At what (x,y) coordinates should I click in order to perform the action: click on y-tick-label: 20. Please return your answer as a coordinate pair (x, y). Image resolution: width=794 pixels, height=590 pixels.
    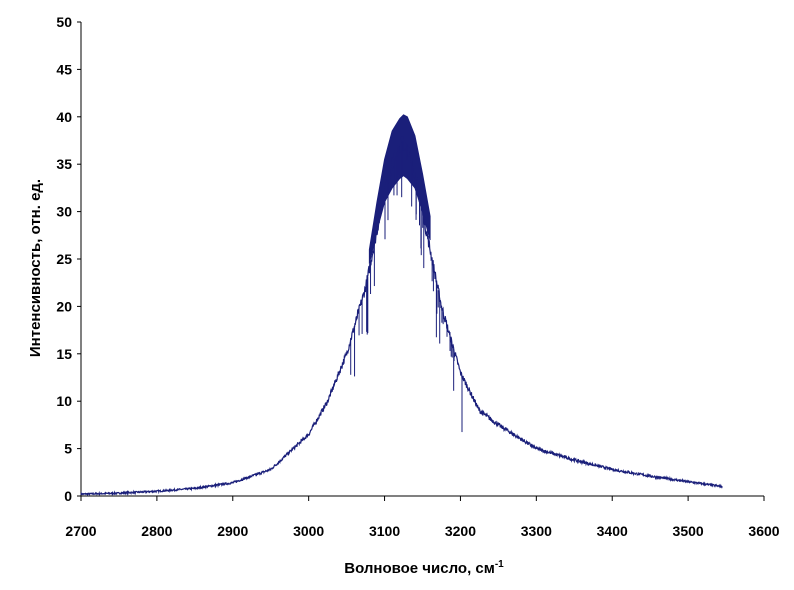
    Looking at the image, I should click on (64, 306).